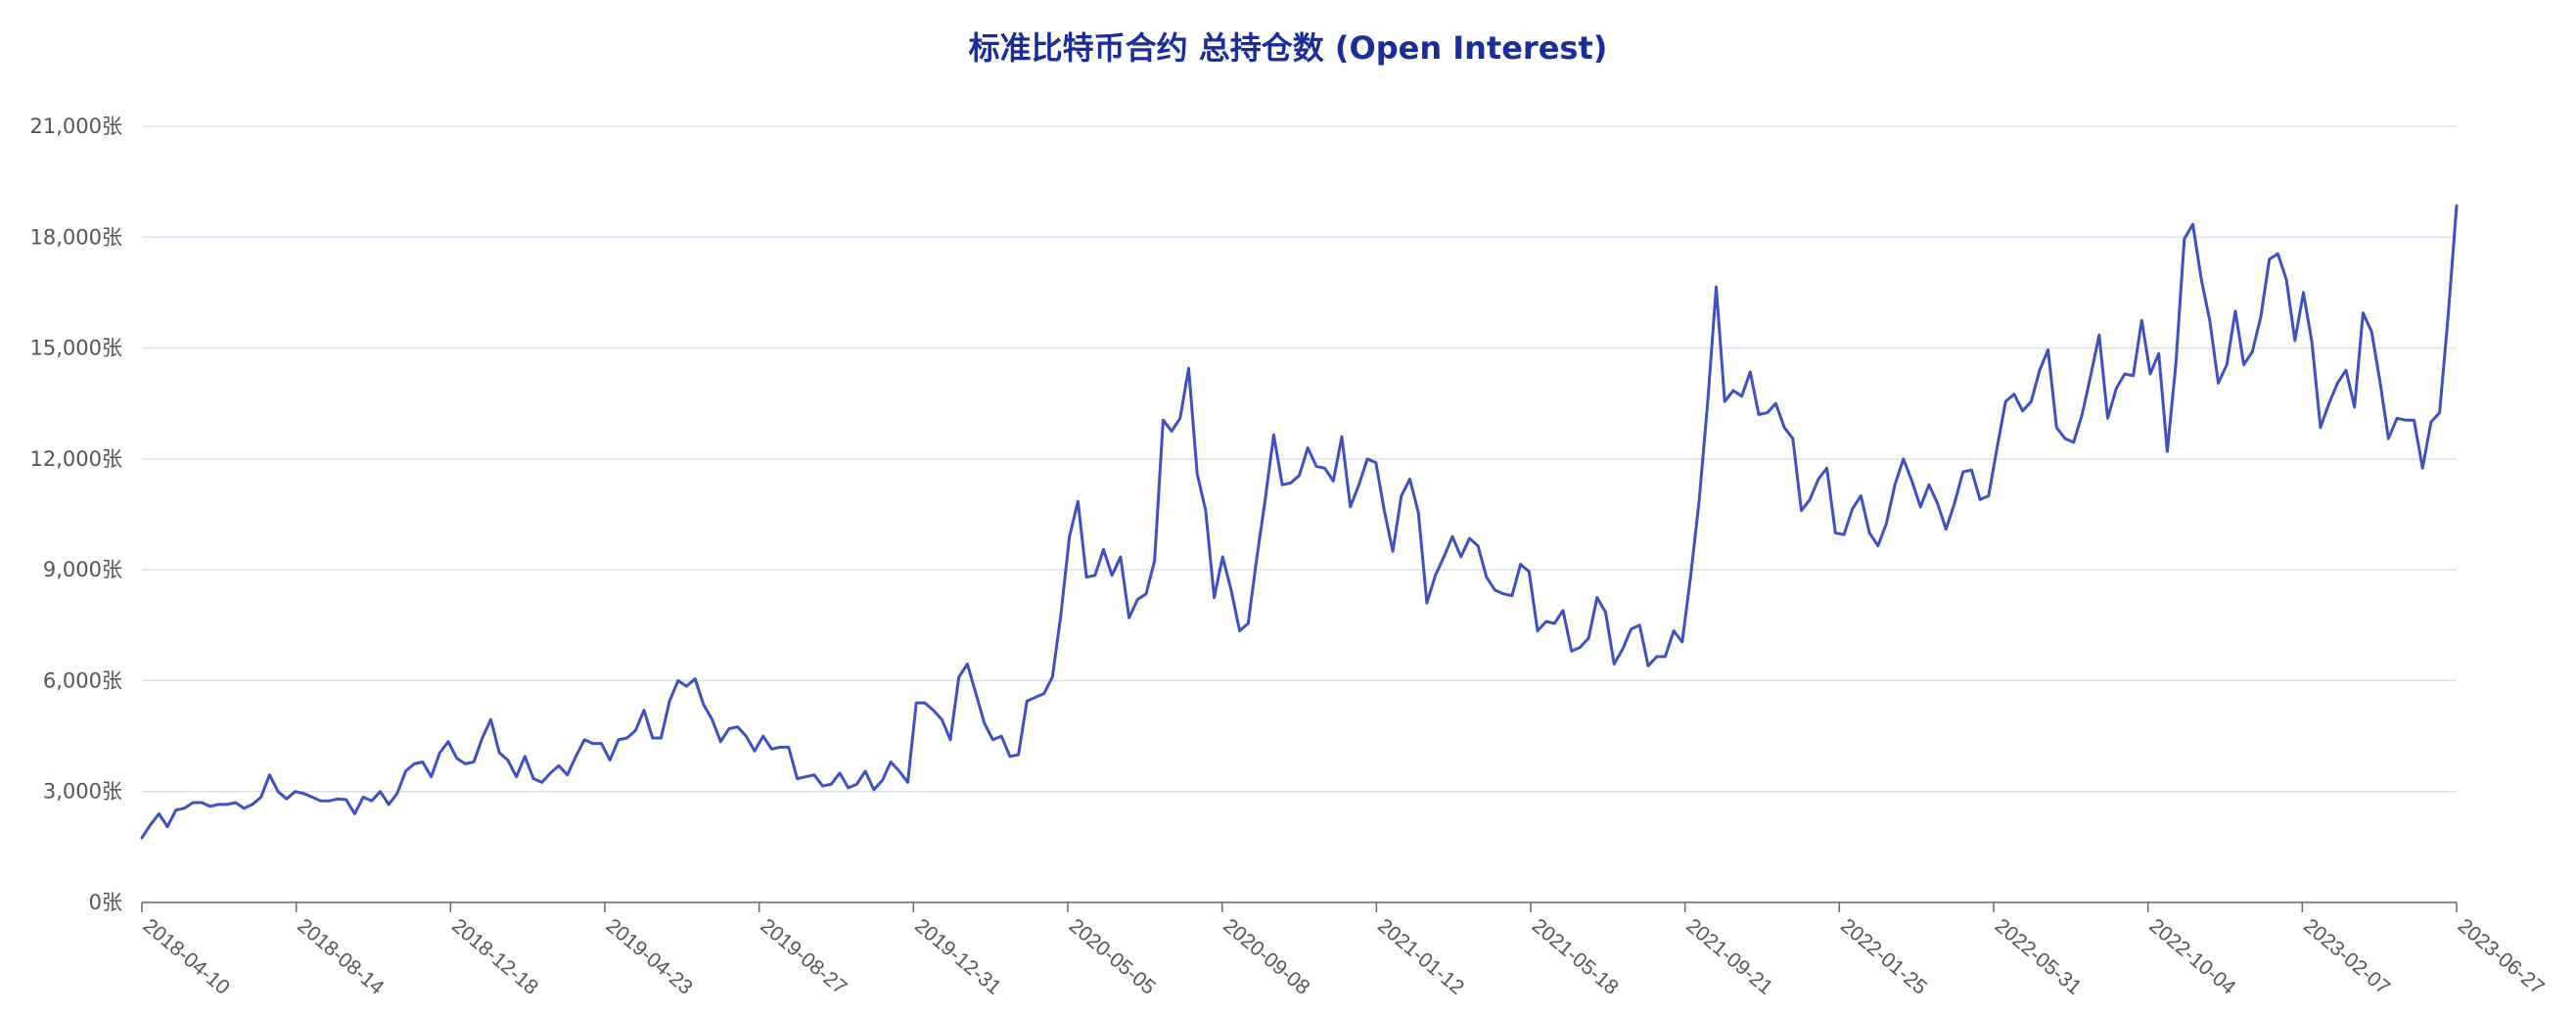 This screenshot has height=1015, width=2576. I want to click on x-tick-label: 2023-06-27, so click(2501, 957).